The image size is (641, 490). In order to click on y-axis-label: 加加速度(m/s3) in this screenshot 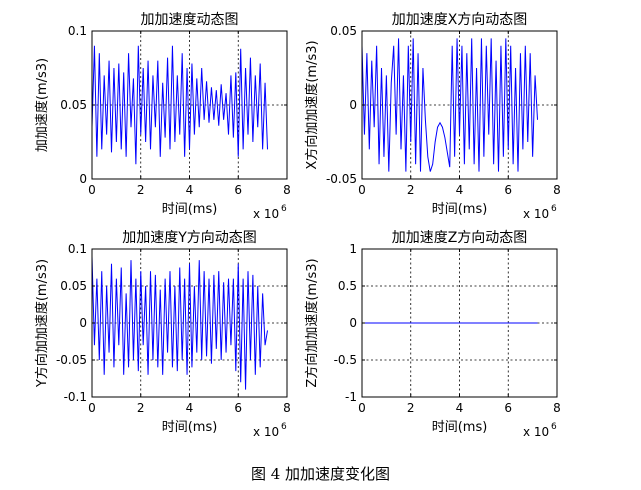, I will do `click(42, 105)`.